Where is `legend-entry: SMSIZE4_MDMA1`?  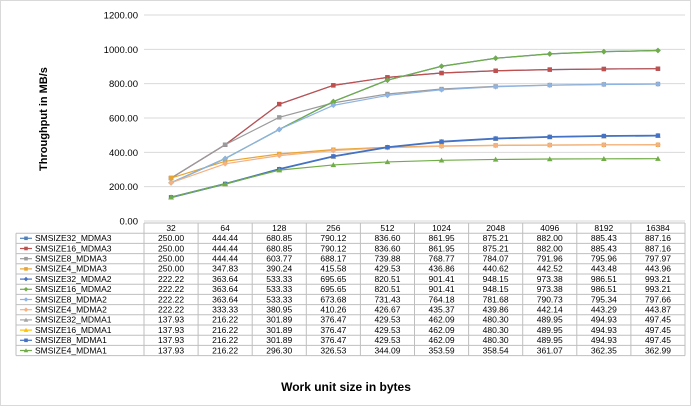
legend-entry: SMSIZE4_MDMA1 is located at coordinates (71, 350).